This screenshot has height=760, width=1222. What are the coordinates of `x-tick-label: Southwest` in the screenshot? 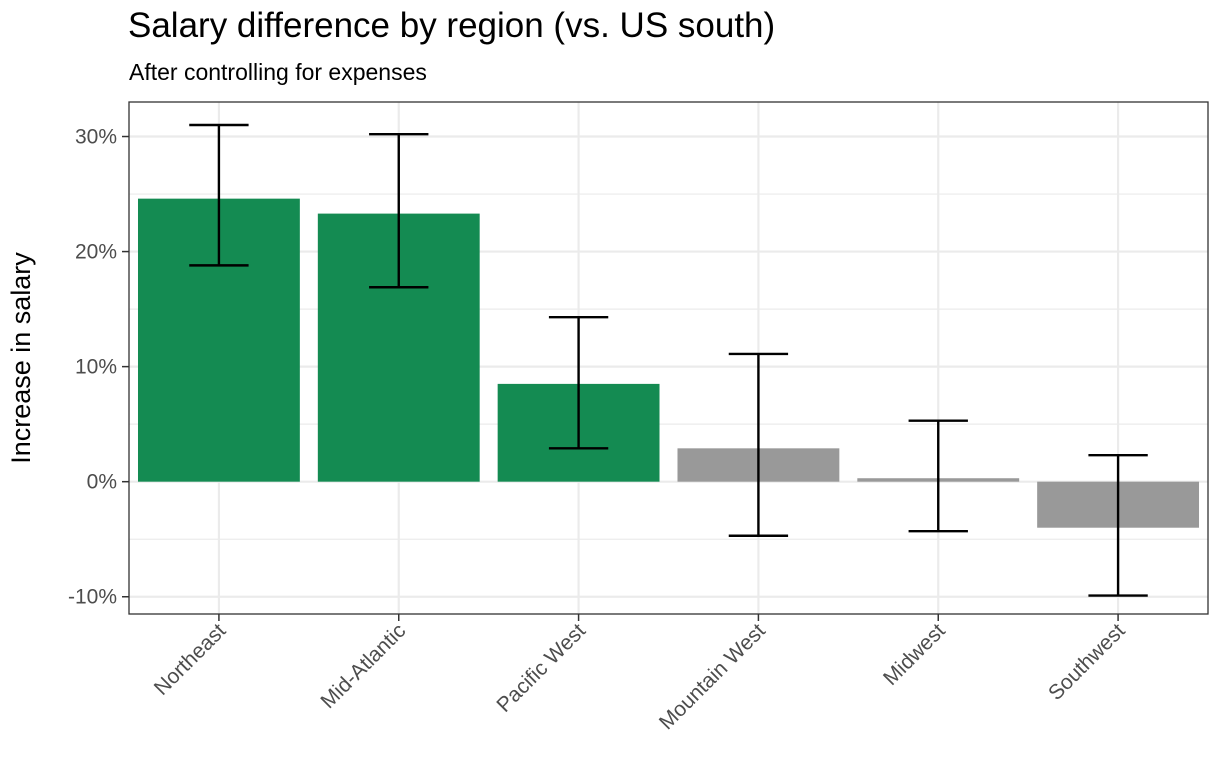 It's located at (1087, 662).